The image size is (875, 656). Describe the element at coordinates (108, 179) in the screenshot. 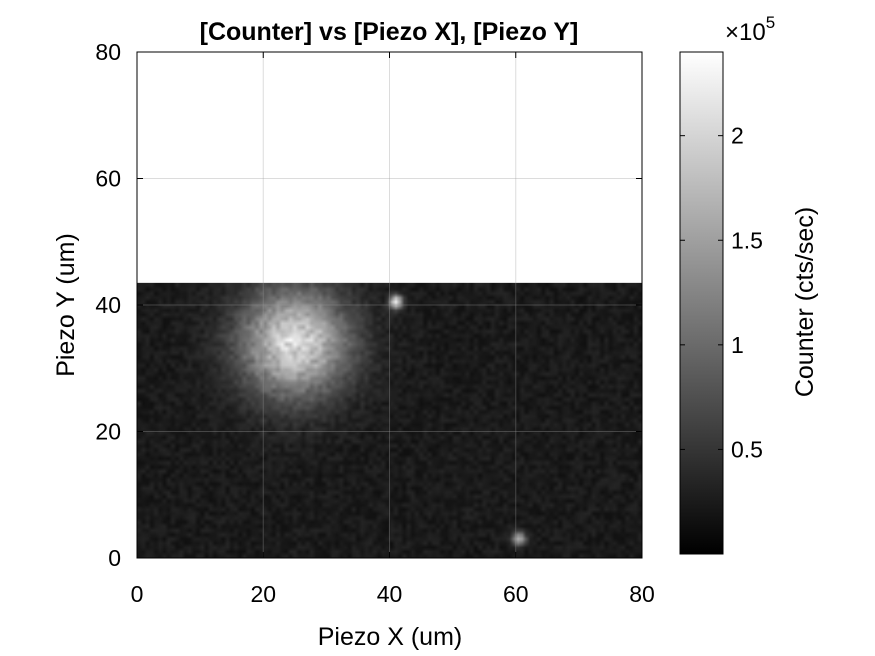

I see `y-tick-label: 60` at that location.